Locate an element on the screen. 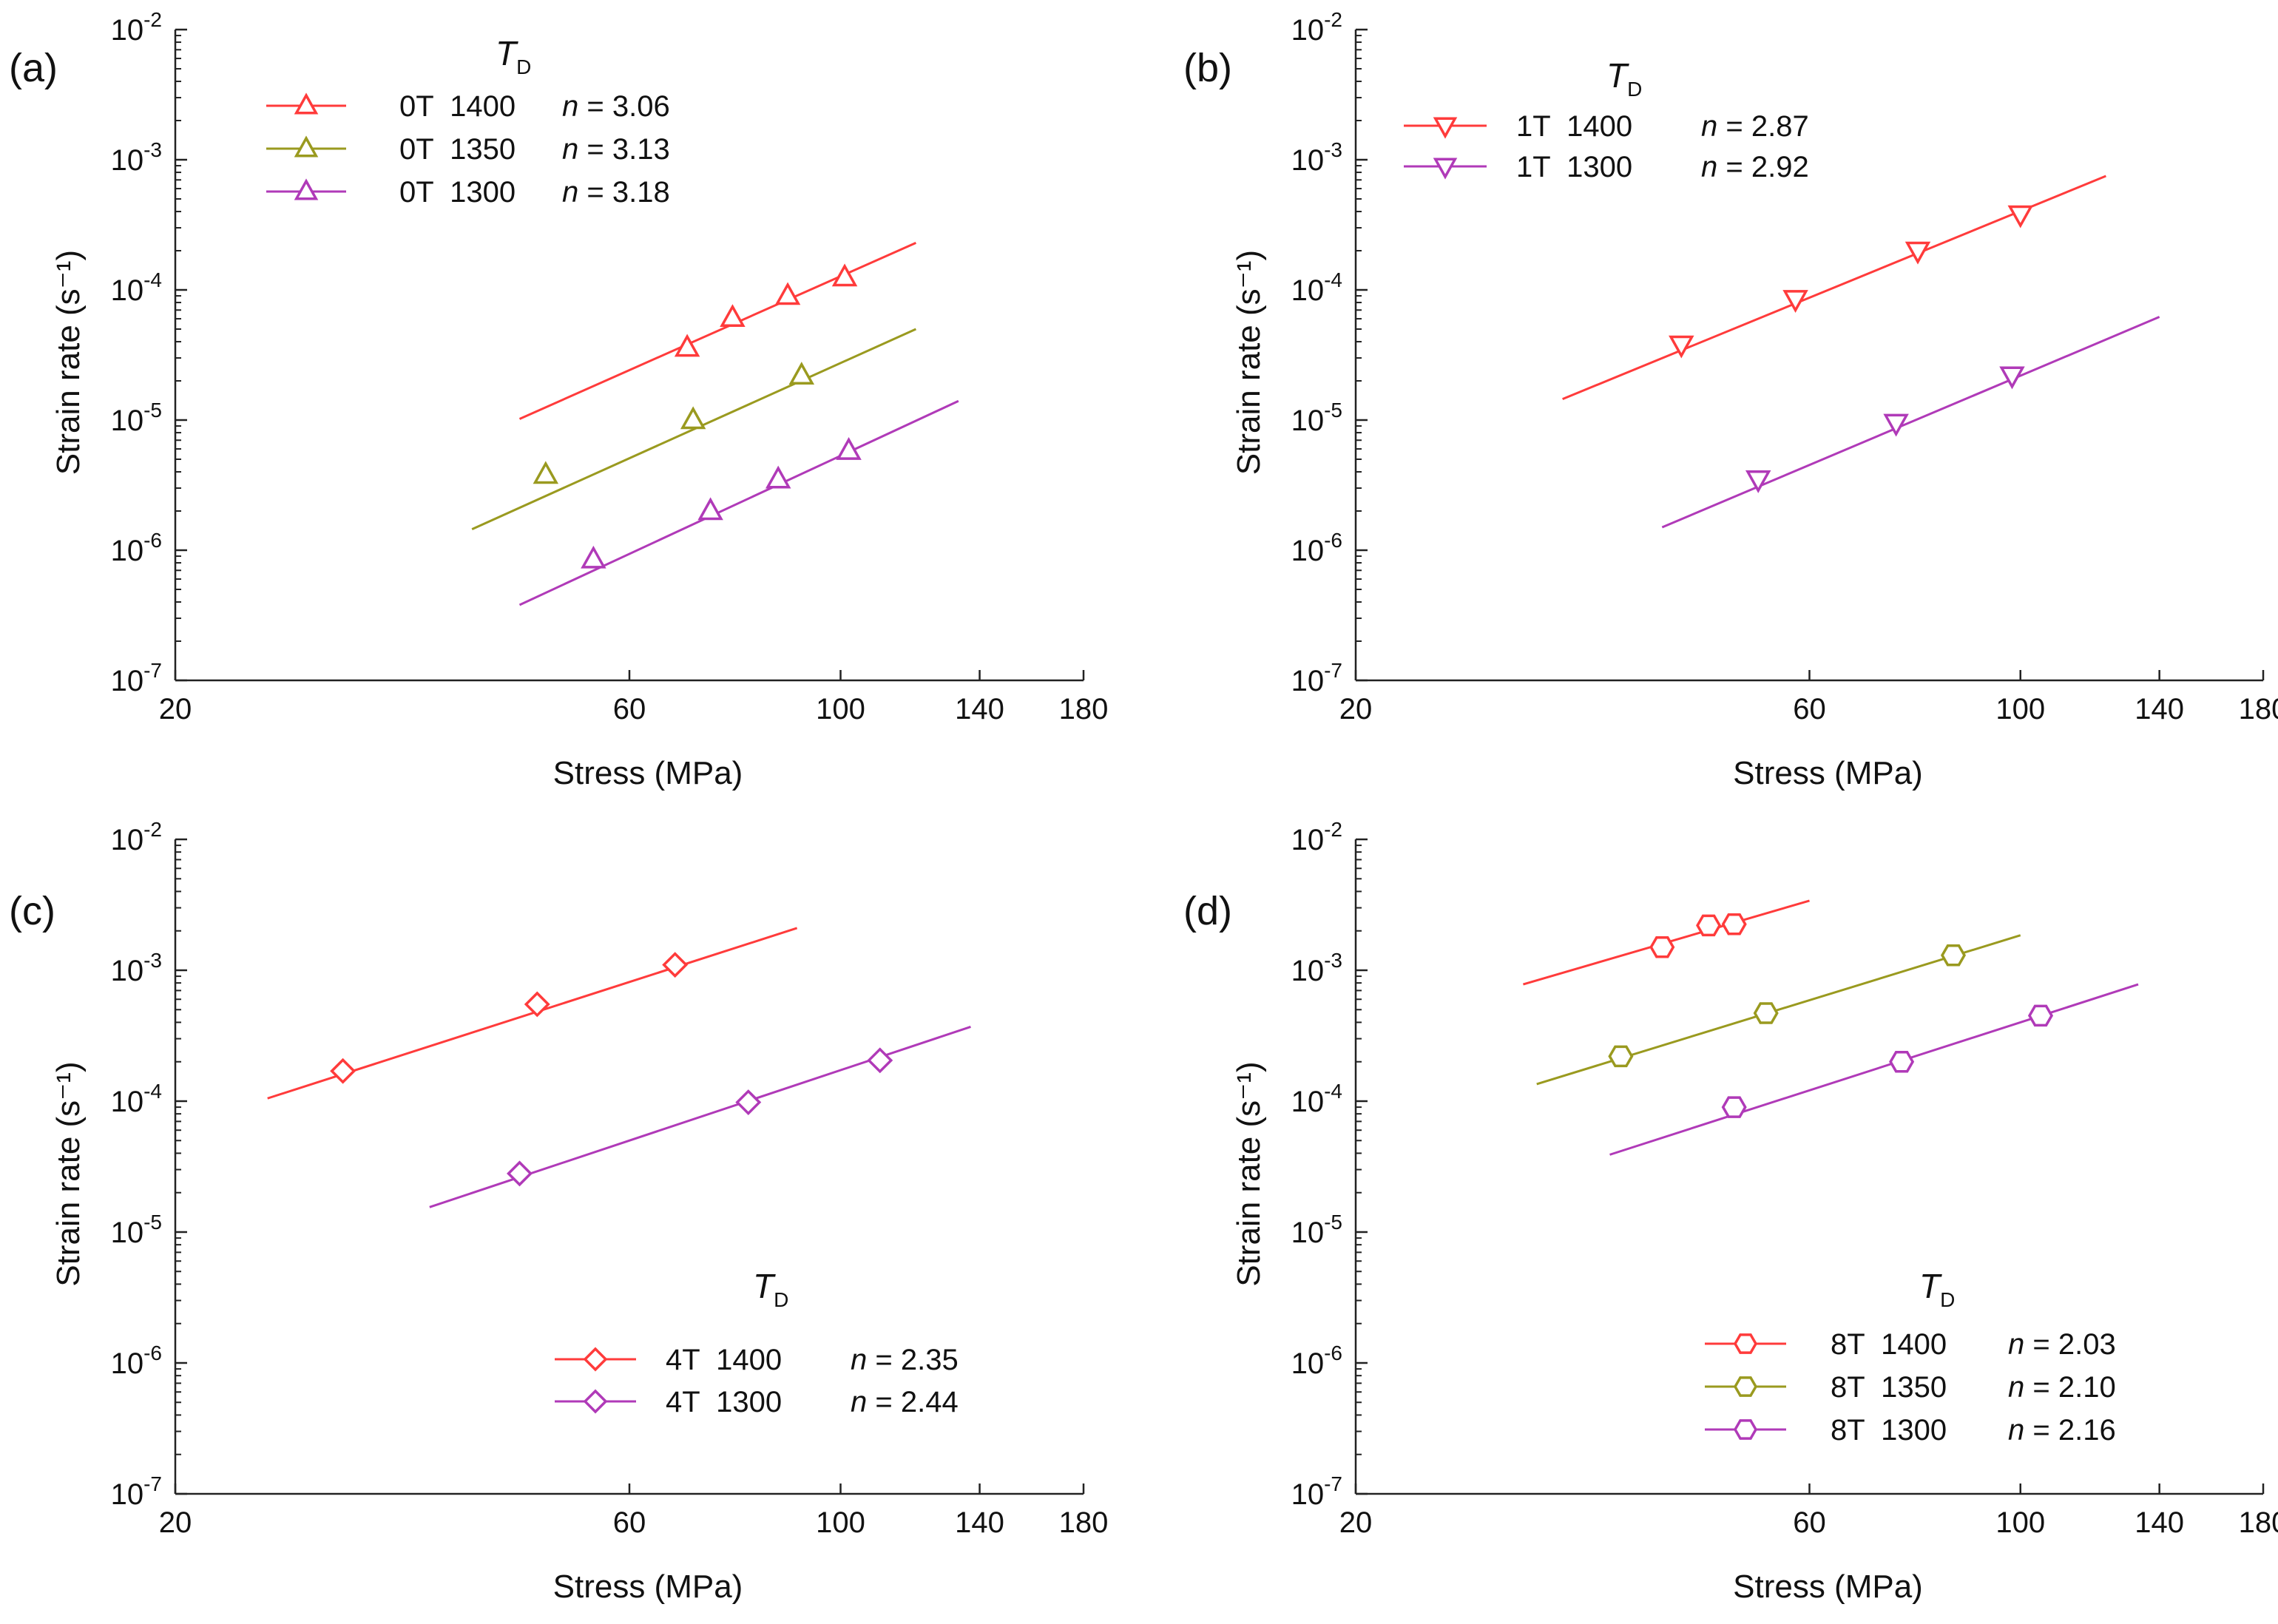 The height and width of the screenshot is (1624, 2278). x-tick-label: 140 is located at coordinates (2159, 1522).